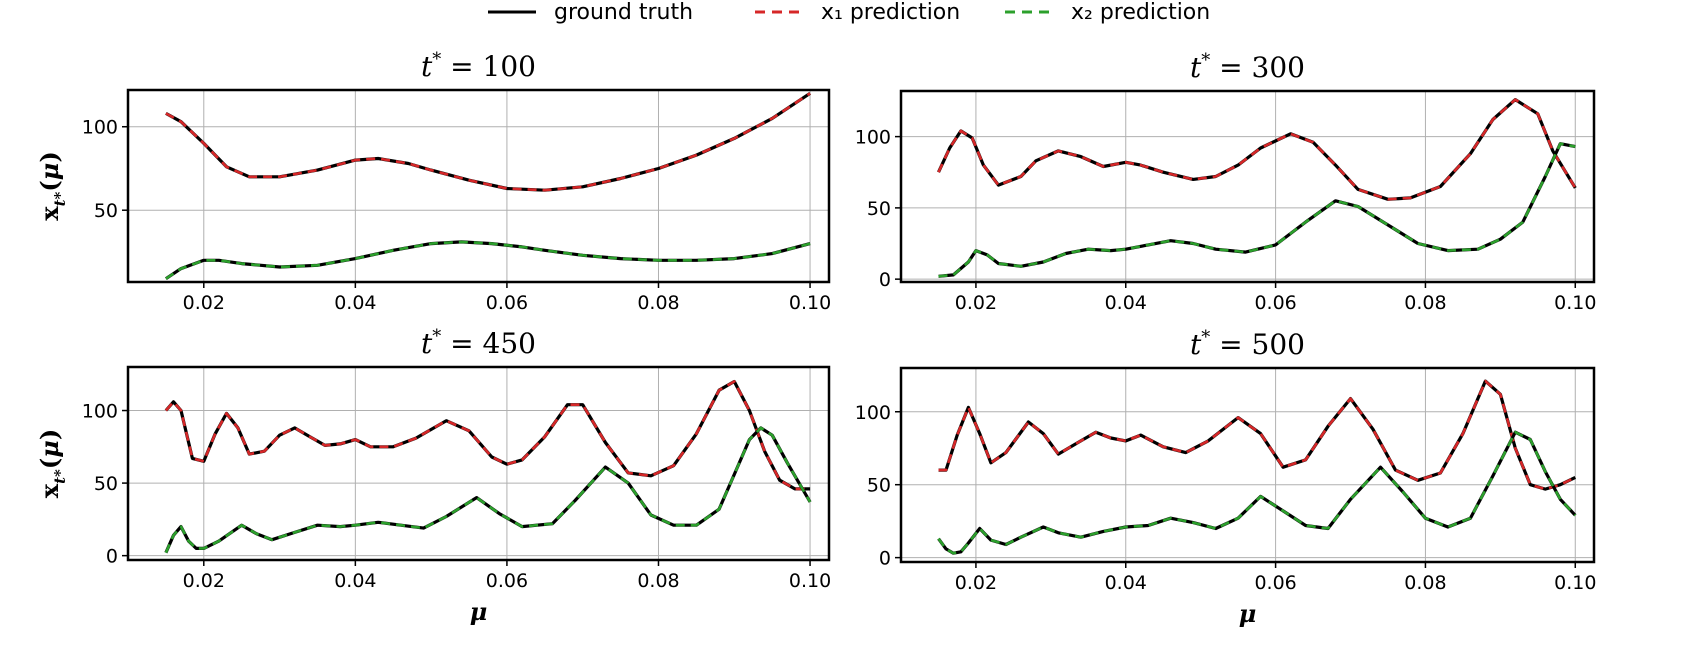 The height and width of the screenshot is (645, 1683). What do you see at coordinates (1247, 344) in the screenshot?
I see `panel-title: t* = 500` at bounding box center [1247, 344].